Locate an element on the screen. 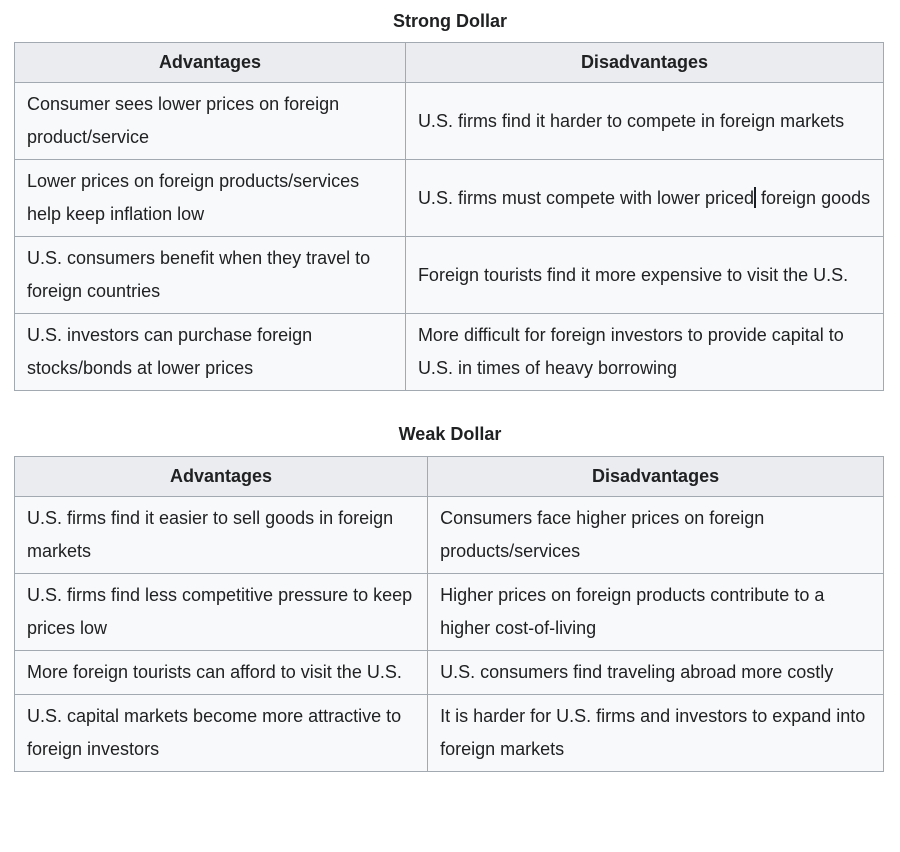 This screenshot has width=900, height=852. weak-dollar-header-row: Advantages Disadvantages is located at coordinates (448, 476).